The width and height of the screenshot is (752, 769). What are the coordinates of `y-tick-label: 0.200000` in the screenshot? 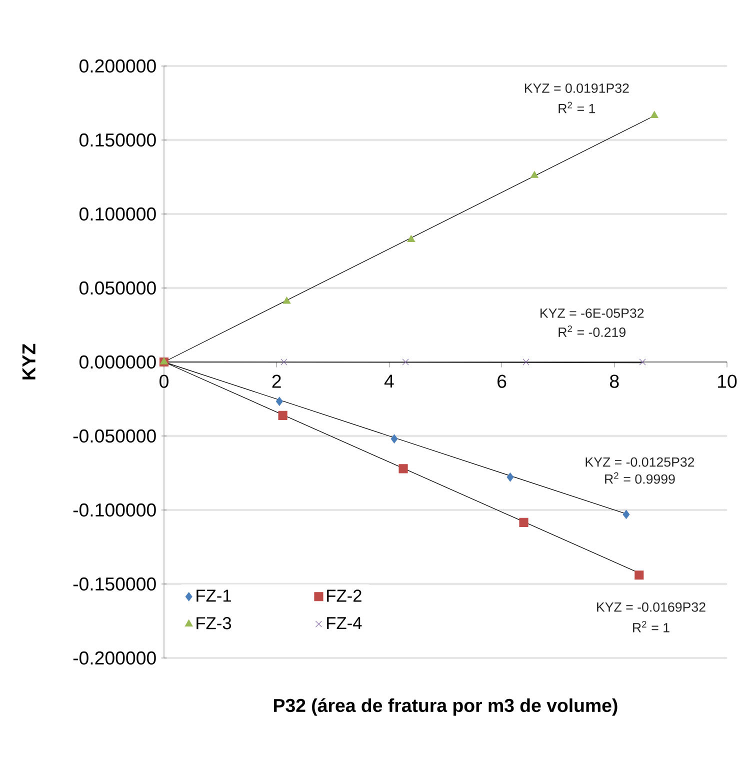 It's located at (117, 66).